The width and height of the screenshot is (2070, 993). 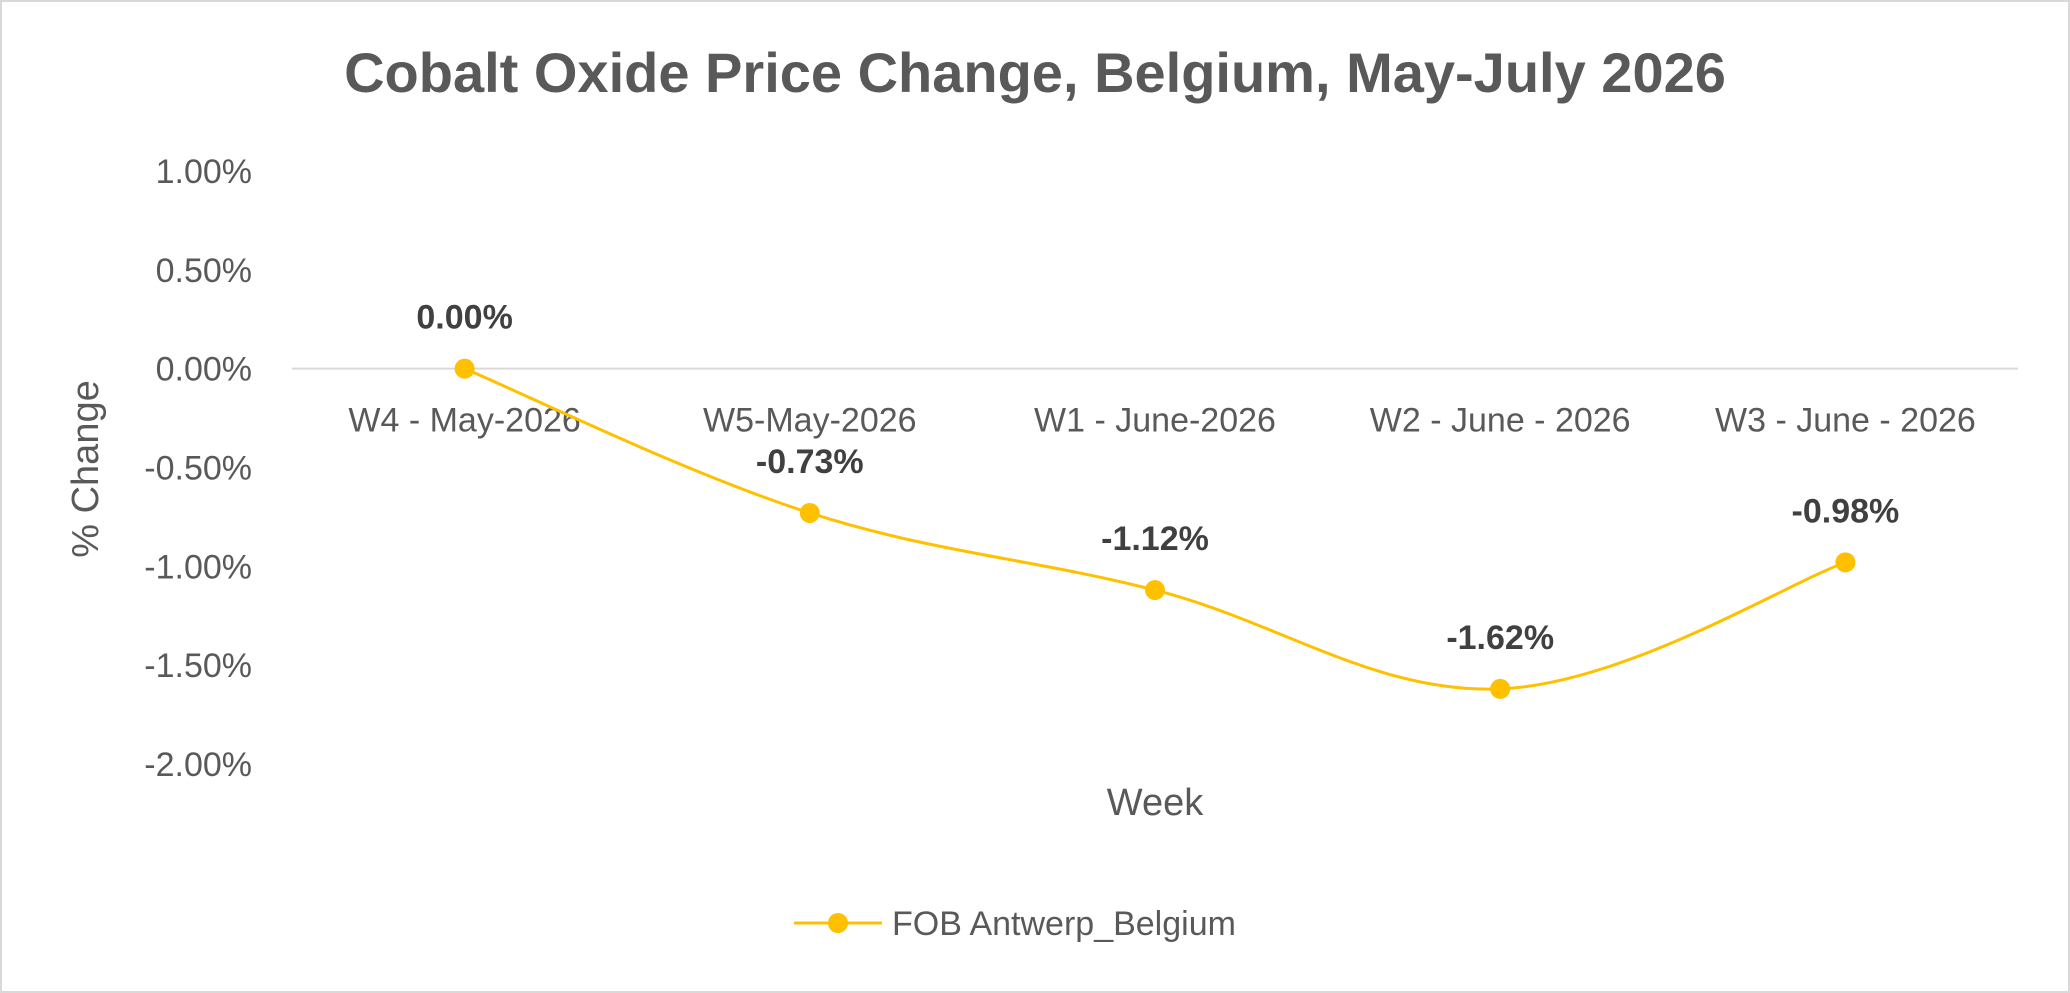 I want to click on legend-label: FOB Antwerp_Belgium, so click(x=1064, y=924).